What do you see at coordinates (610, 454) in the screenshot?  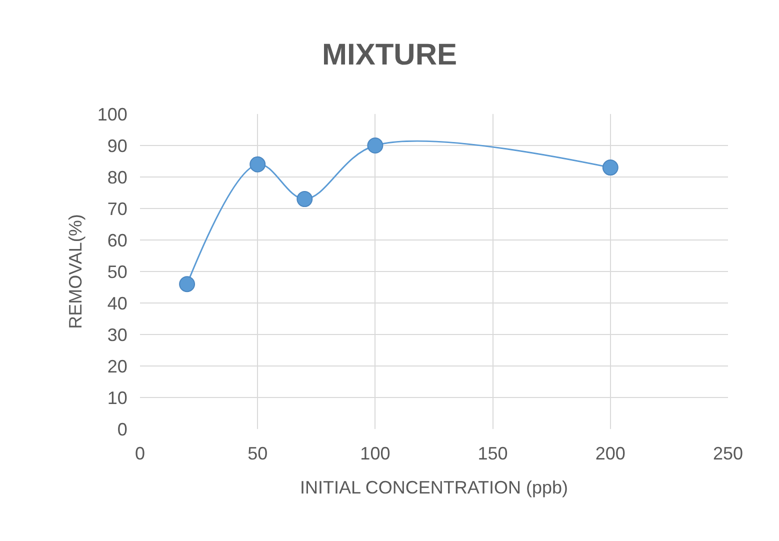 I see `x-tick-label: 200` at bounding box center [610, 454].